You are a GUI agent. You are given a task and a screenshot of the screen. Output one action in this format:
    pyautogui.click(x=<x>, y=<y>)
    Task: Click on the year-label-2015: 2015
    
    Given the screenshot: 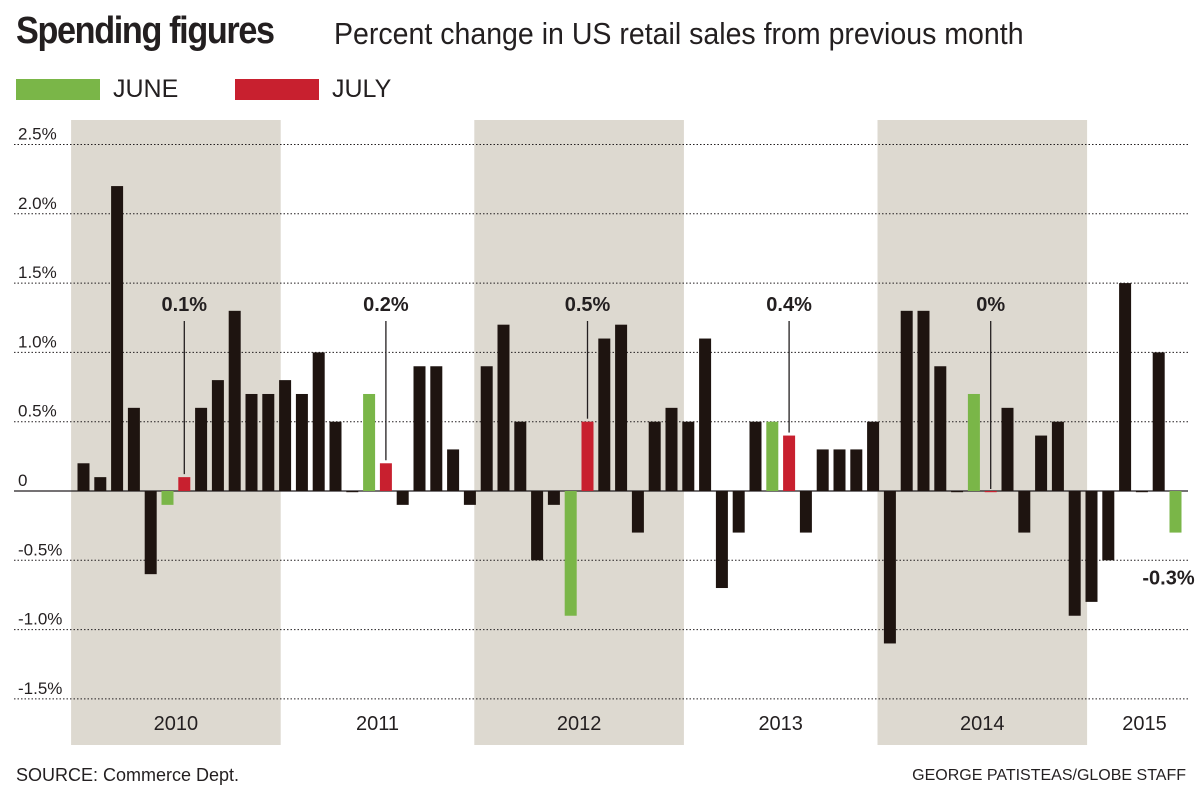 What is the action you would take?
    pyautogui.click(x=1144, y=724)
    